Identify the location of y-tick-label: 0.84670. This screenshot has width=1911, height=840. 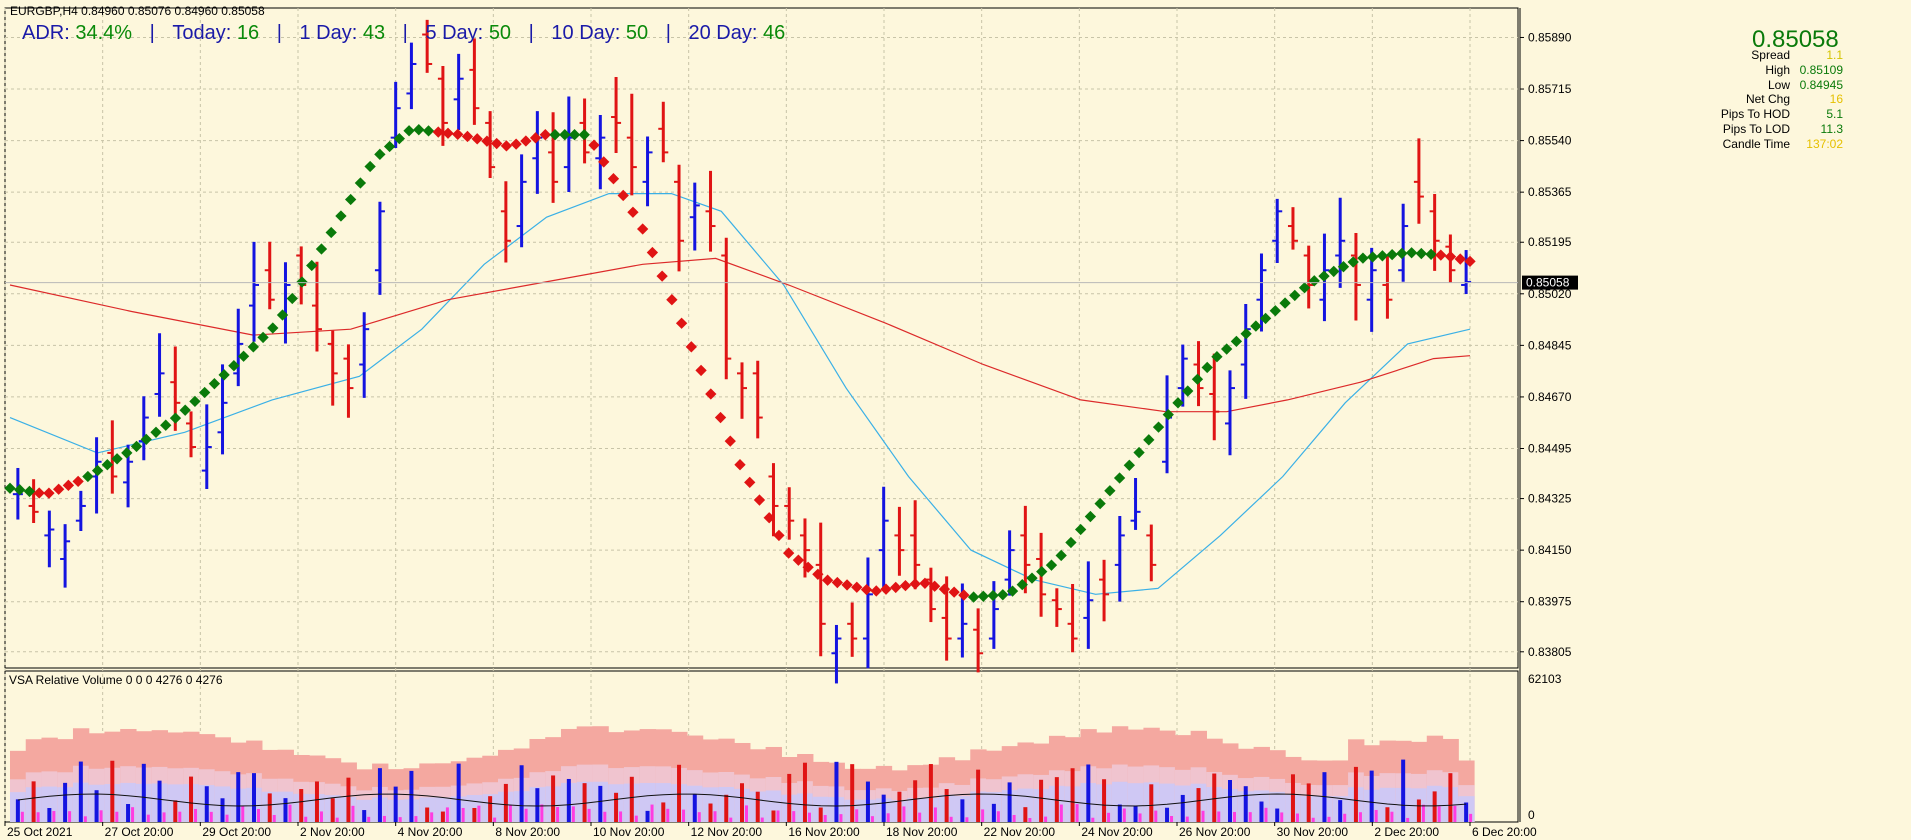
(1550, 397).